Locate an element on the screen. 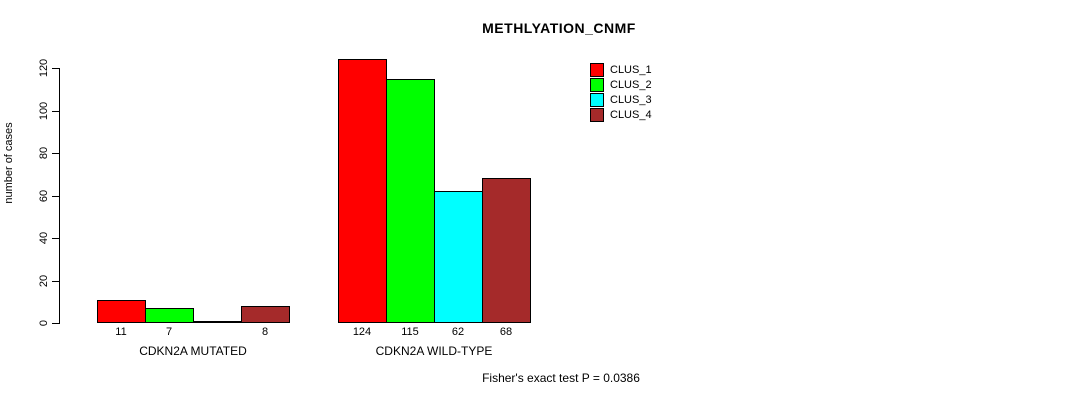 This screenshot has height=400, width=1090. y-axis-title: number of cases is located at coordinates (9, 163).